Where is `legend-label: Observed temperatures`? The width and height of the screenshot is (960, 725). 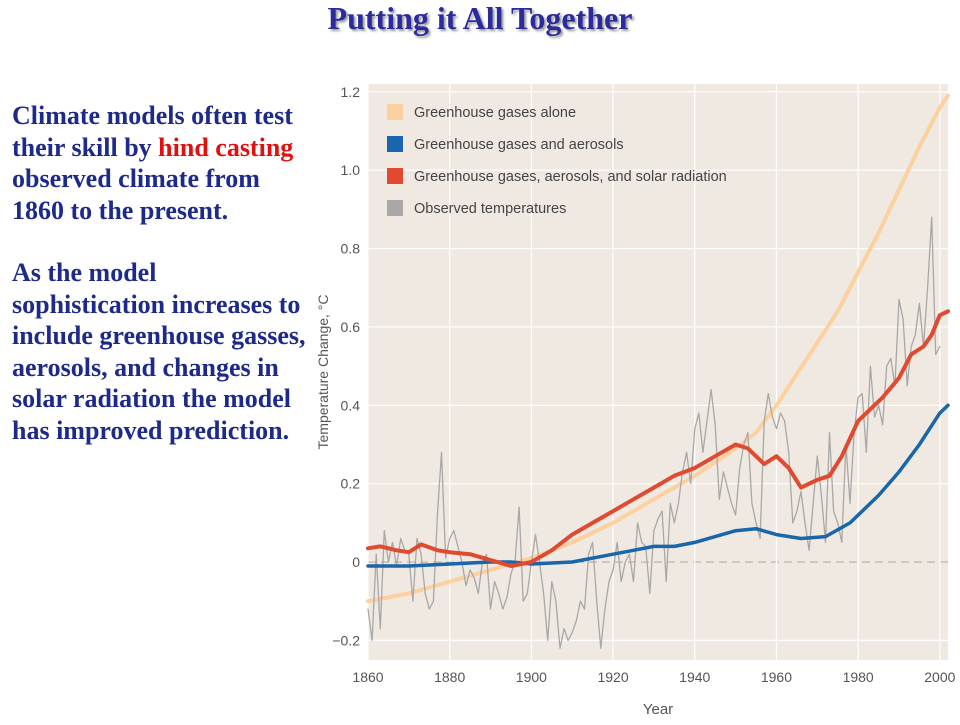
legend-label: Observed temperatures is located at coordinates (490, 209).